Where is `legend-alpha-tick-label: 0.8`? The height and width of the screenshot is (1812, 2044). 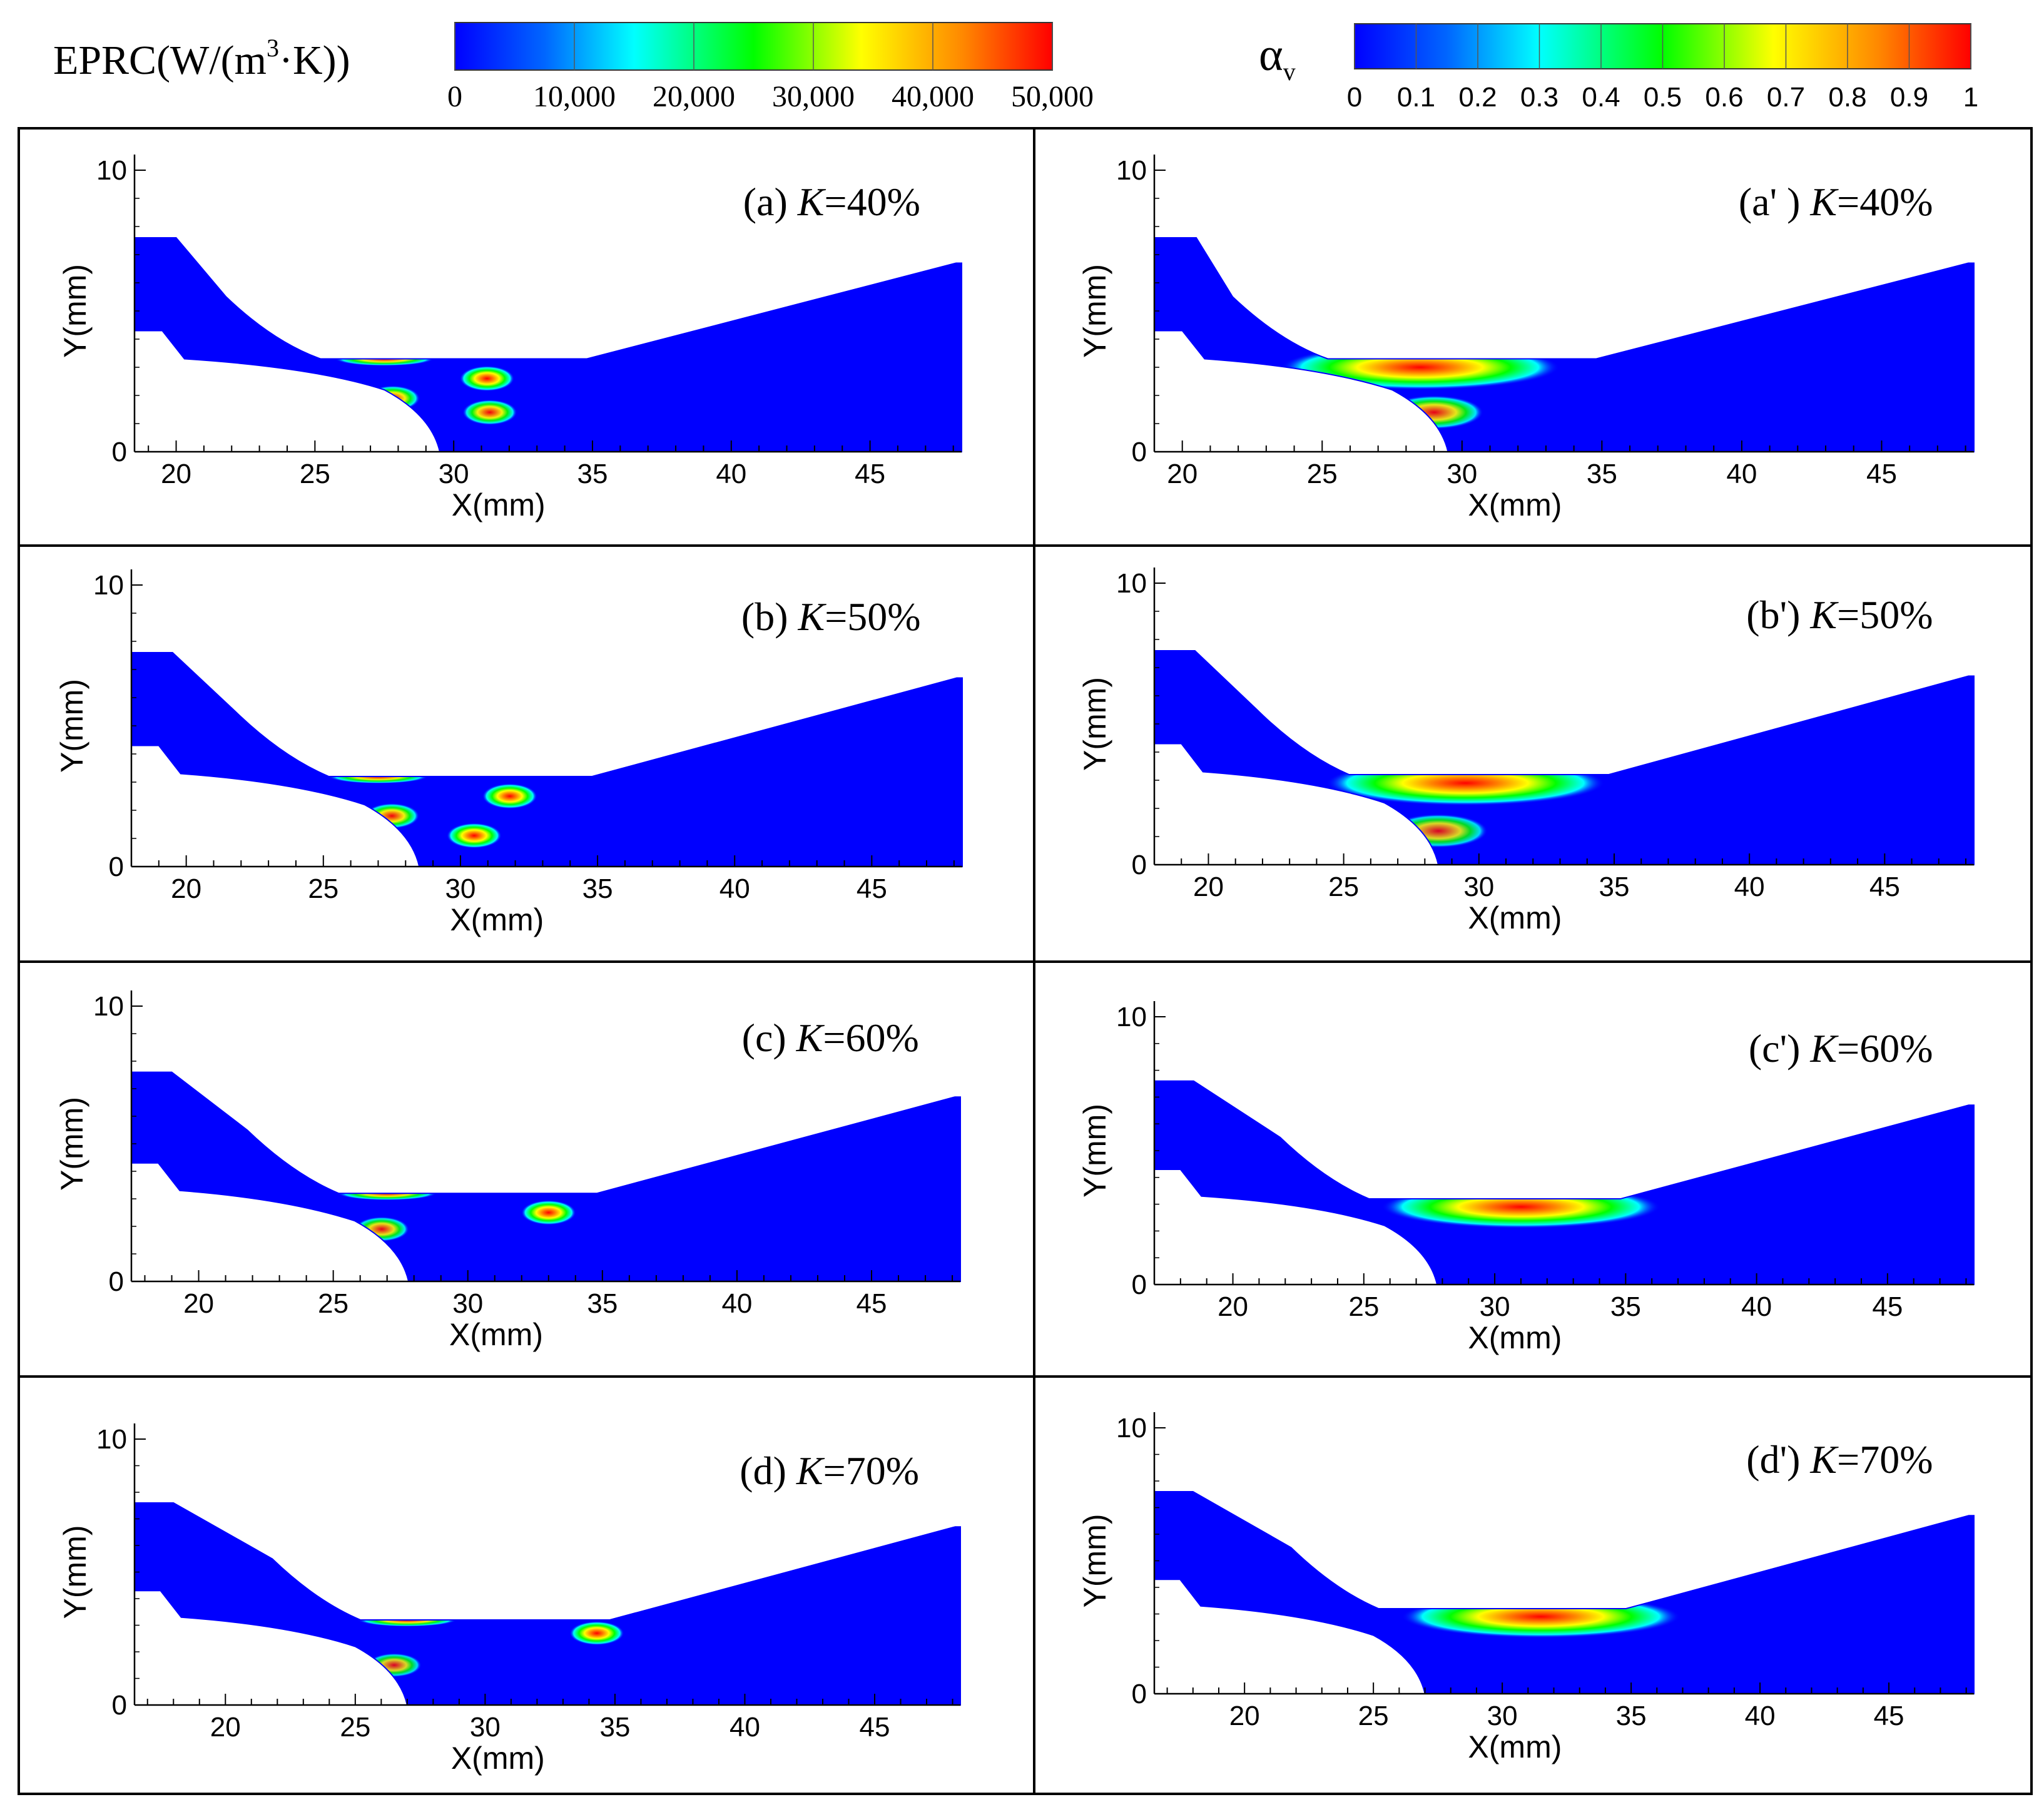 legend-alpha-tick-label: 0.8 is located at coordinates (1847, 98).